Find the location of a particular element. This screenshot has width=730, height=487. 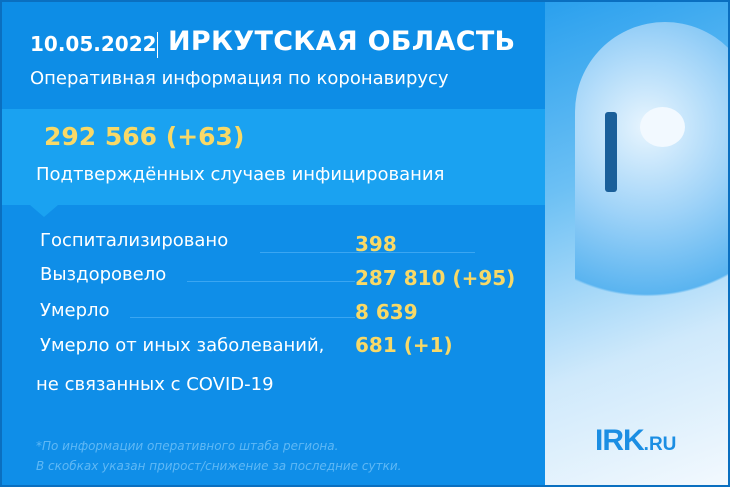

confirmed-band is located at coordinates (273, 157).